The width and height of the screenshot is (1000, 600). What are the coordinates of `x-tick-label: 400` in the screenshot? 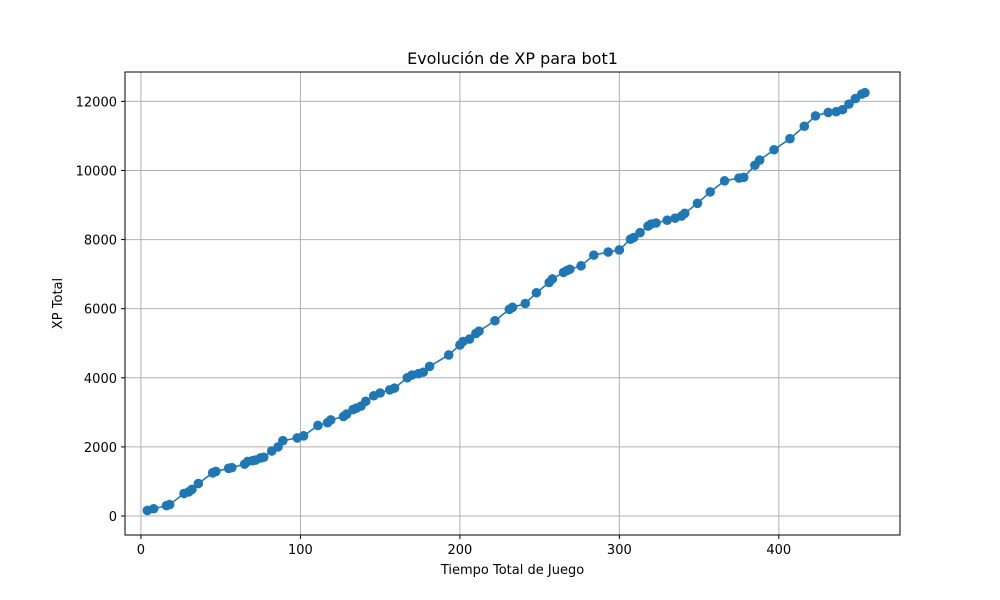 It's located at (778, 550).